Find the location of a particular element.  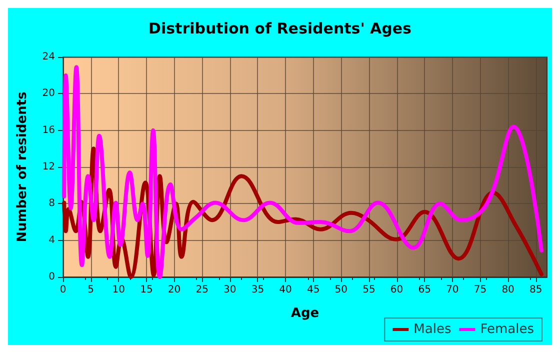

x-tick-label: 85 is located at coordinates (536, 290).